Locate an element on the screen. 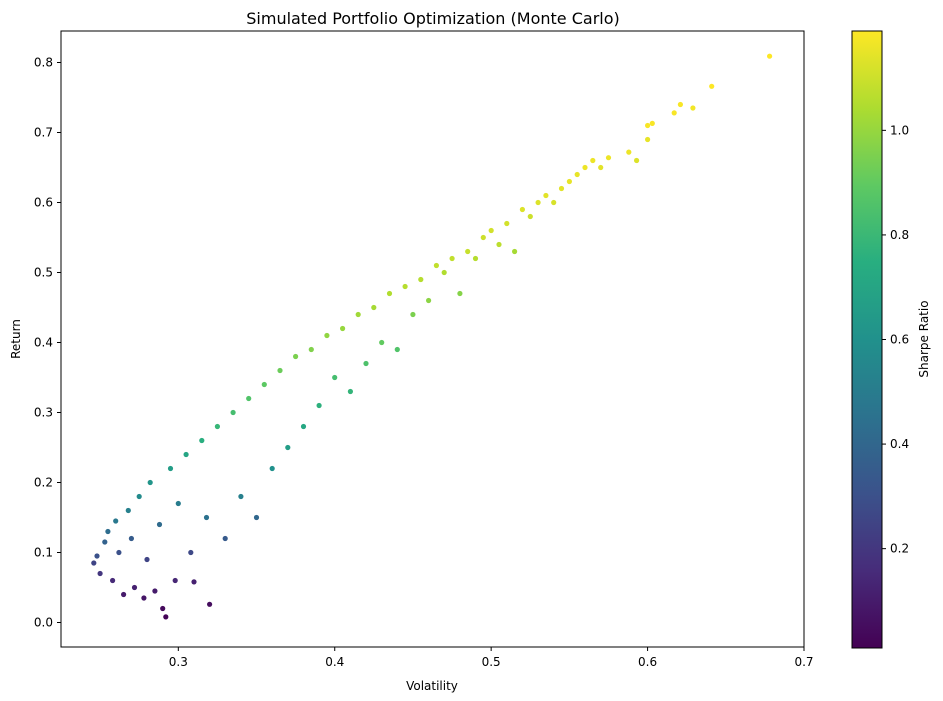  y-axis-label: Return is located at coordinates (16, 339).